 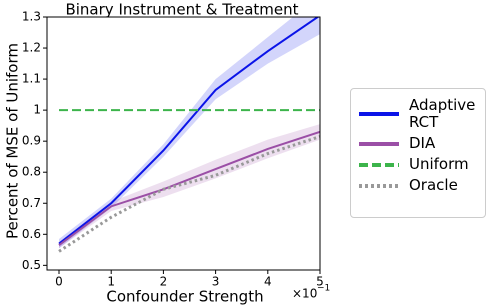 I want to click on x-tick-label: 3, so click(x=216, y=282).